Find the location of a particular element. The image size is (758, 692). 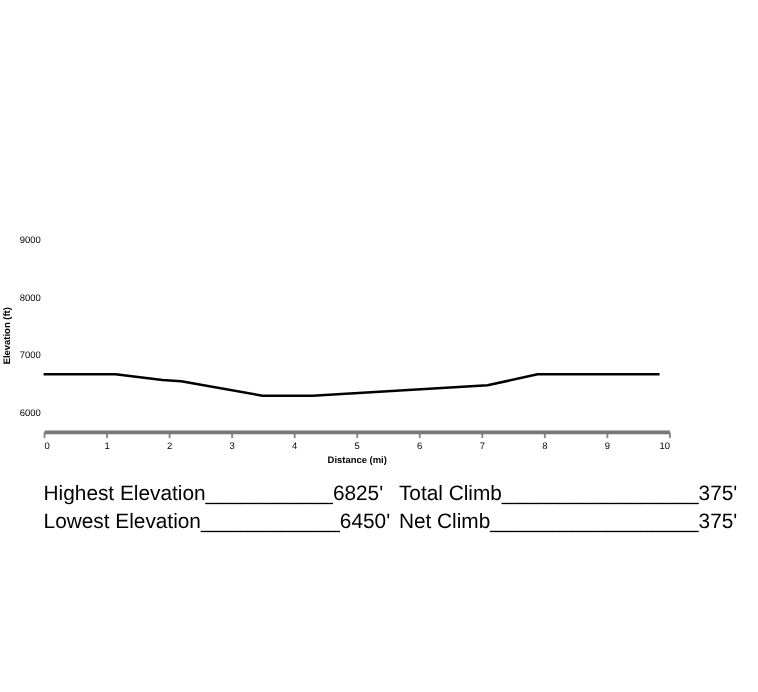

text: Total Climb_________________375' is located at coordinates (568, 494).